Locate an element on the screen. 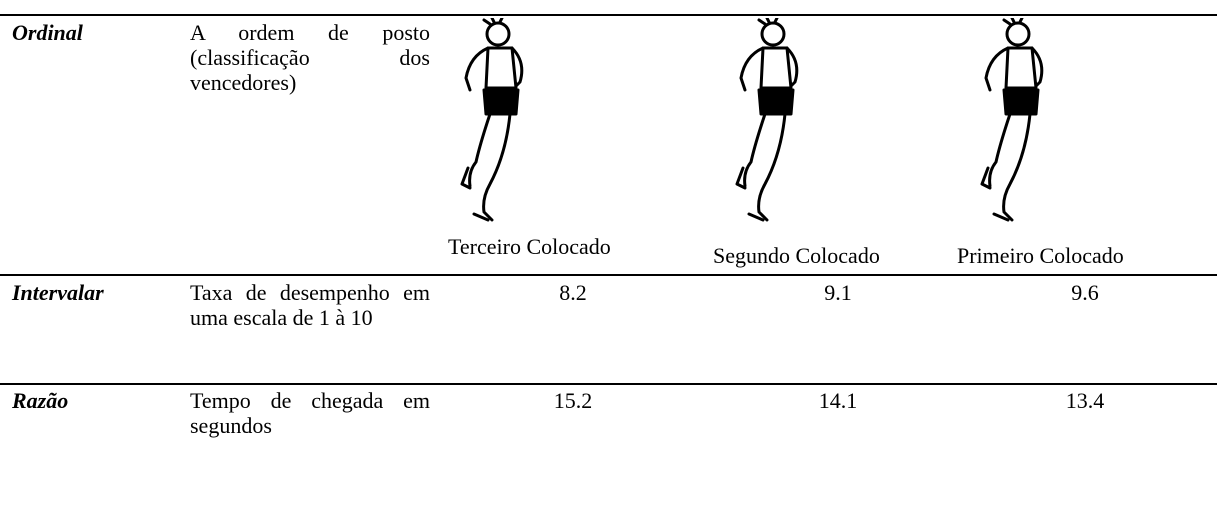 Image resolution: width=1217 pixels, height=524 pixels. table-cell: 15.2 is located at coordinates (573, 400).